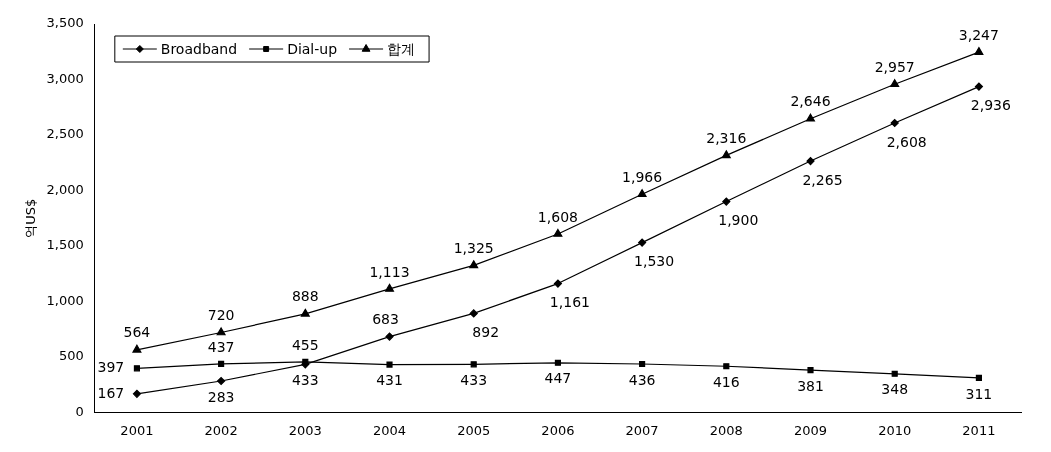 The width and height of the screenshot is (1051, 452). What do you see at coordinates (305, 430) in the screenshot?
I see `x-tick-label: 2003` at bounding box center [305, 430].